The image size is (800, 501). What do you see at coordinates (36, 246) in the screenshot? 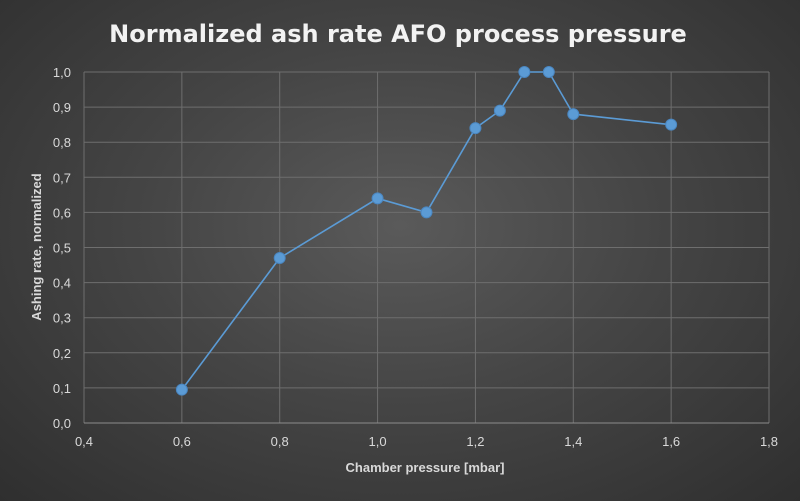
I see `y-axis-label: Ashing rate, normalized` at bounding box center [36, 246].